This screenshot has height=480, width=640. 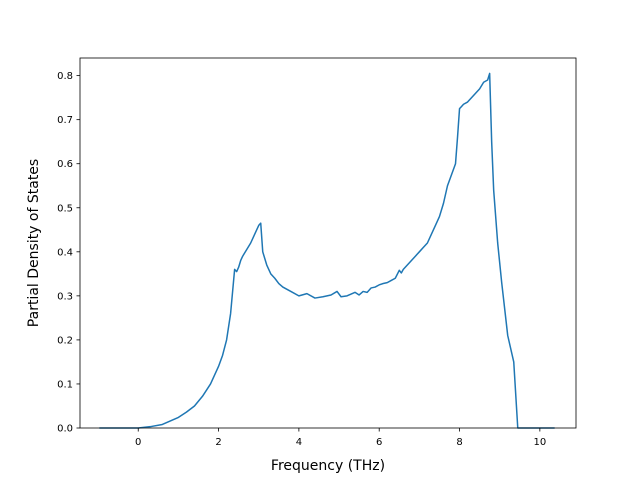 I want to click on x-tick-label: 2, so click(x=218, y=442).